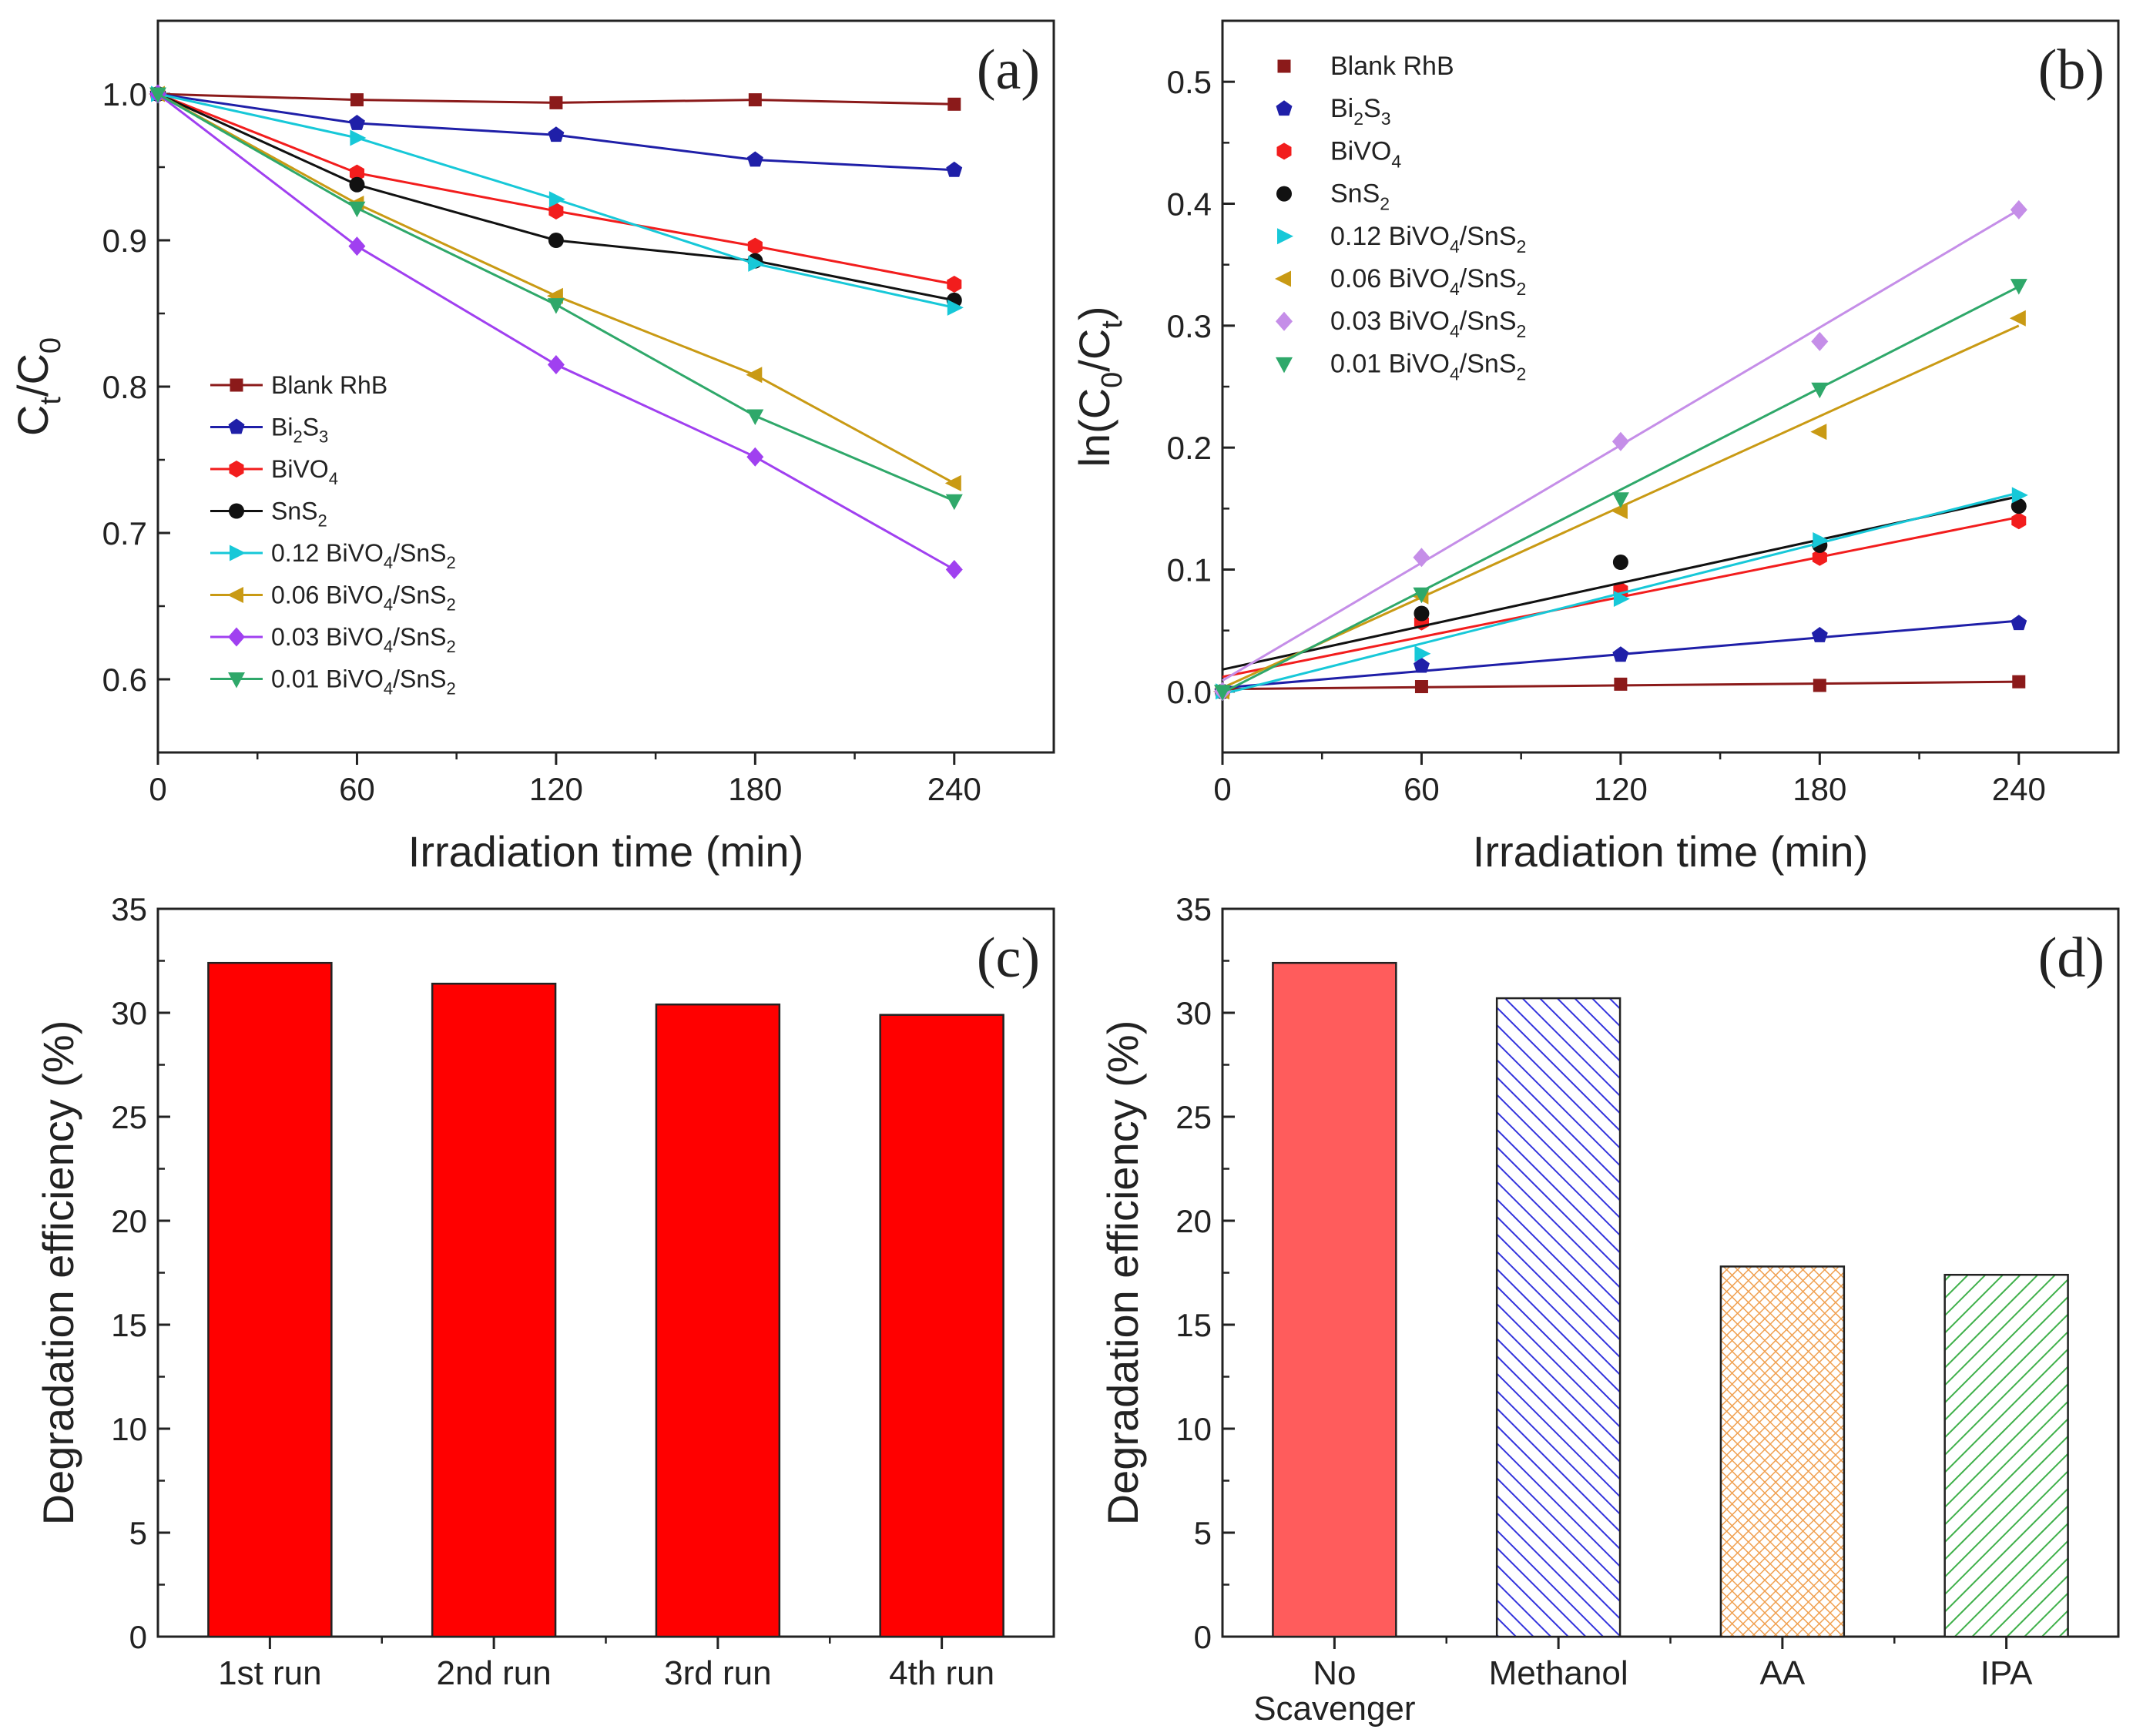  I want to click on x-tick-label: 120, so click(556, 789).